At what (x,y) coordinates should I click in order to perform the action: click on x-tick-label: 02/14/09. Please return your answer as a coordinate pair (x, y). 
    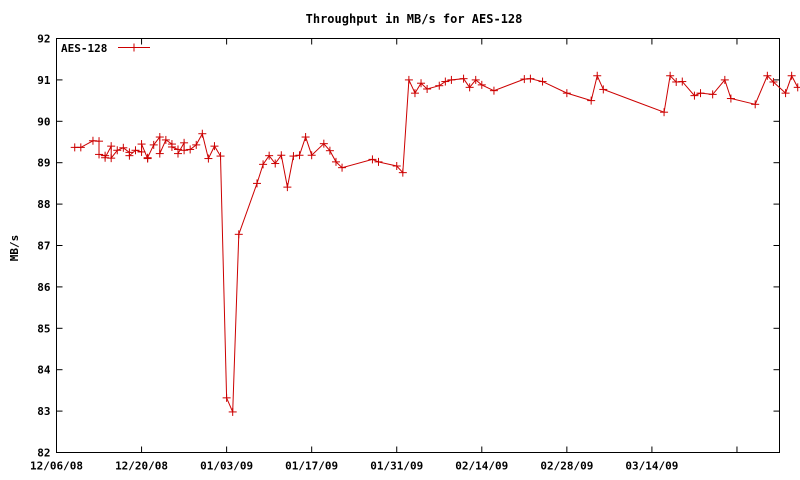
    Looking at the image, I should click on (481, 466).